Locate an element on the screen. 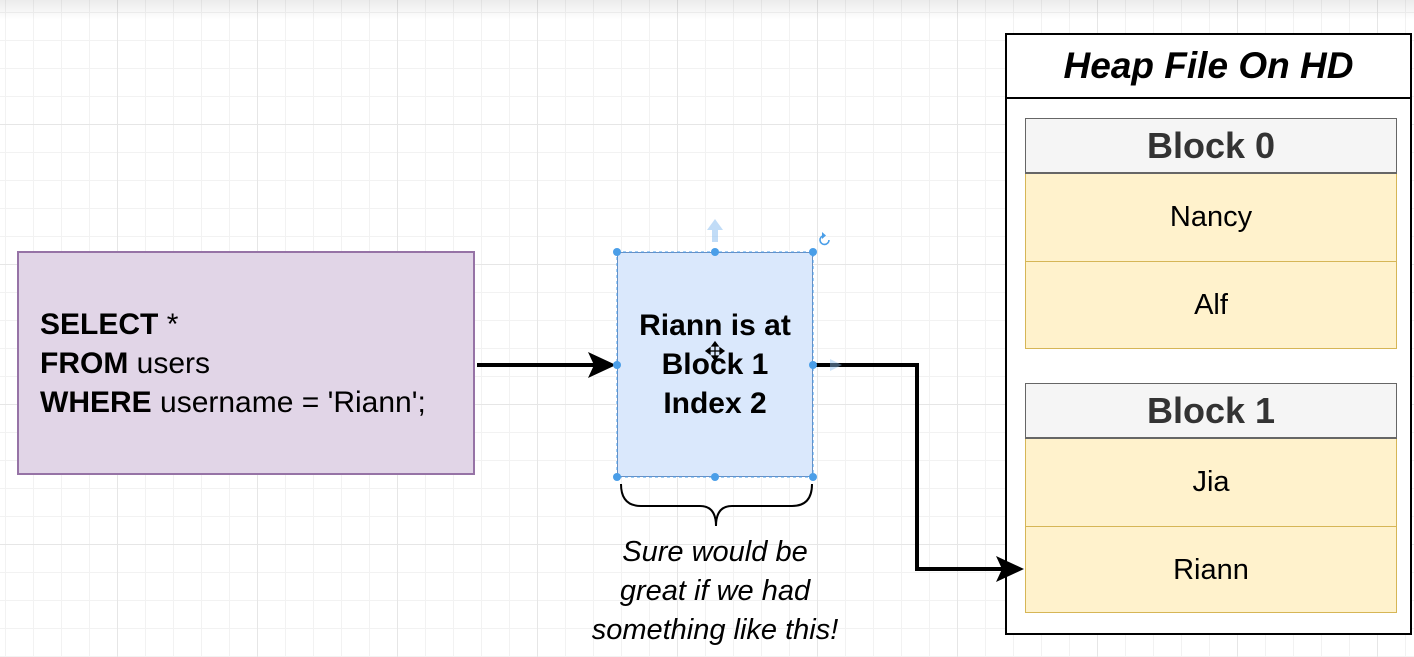  block-row: Jia is located at coordinates (1211, 481).